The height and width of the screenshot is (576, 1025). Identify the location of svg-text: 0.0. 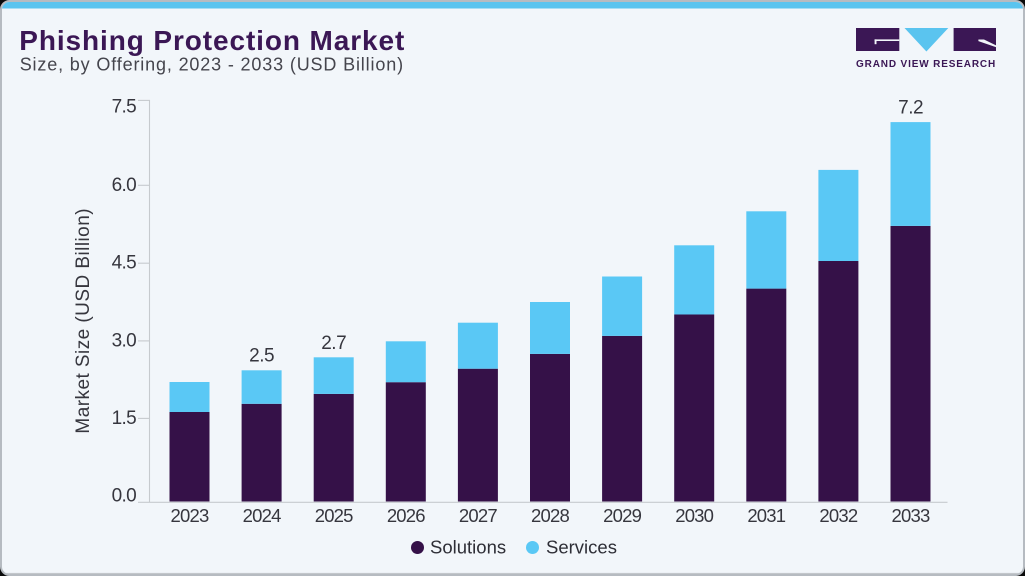
(124, 496).